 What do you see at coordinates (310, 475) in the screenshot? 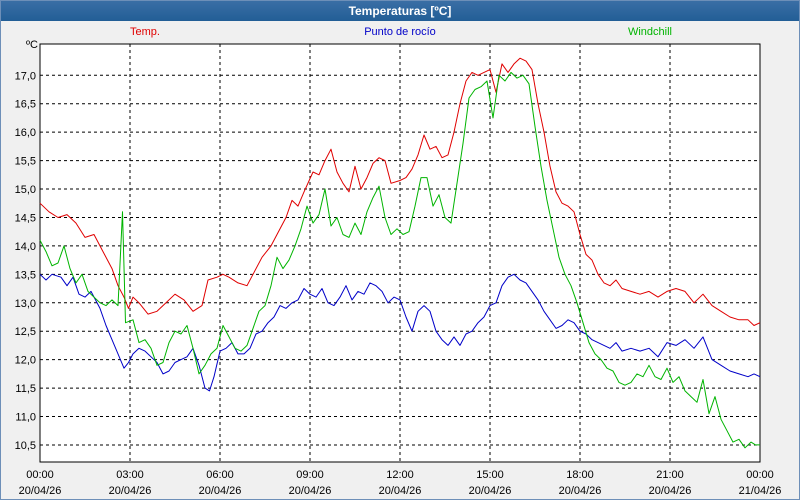
I see `x-tick-time: 09:00` at bounding box center [310, 475].